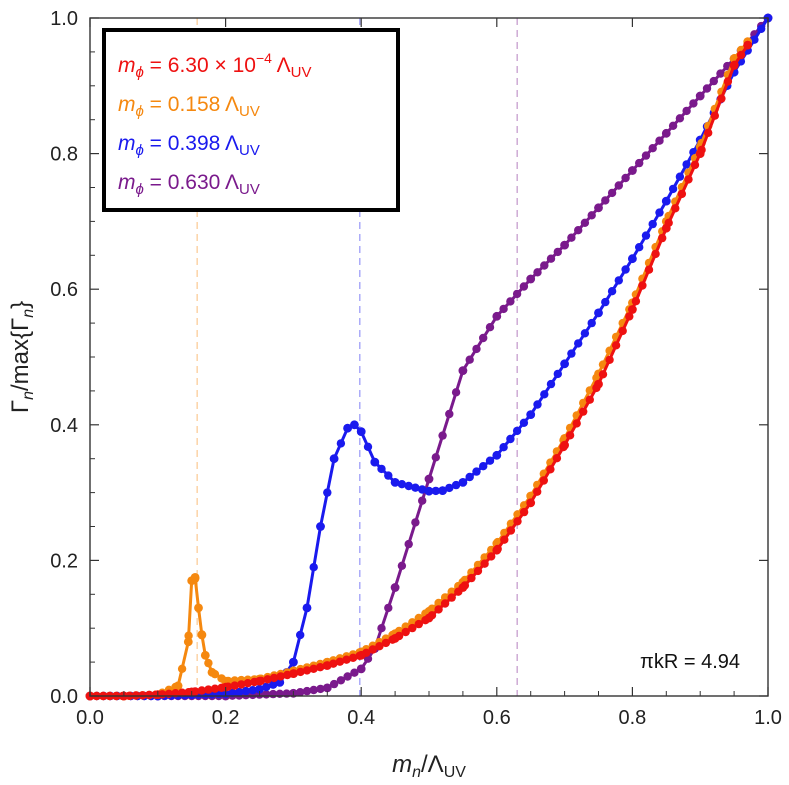  I want to click on y-tick-label: 0.0, so click(64, 697).